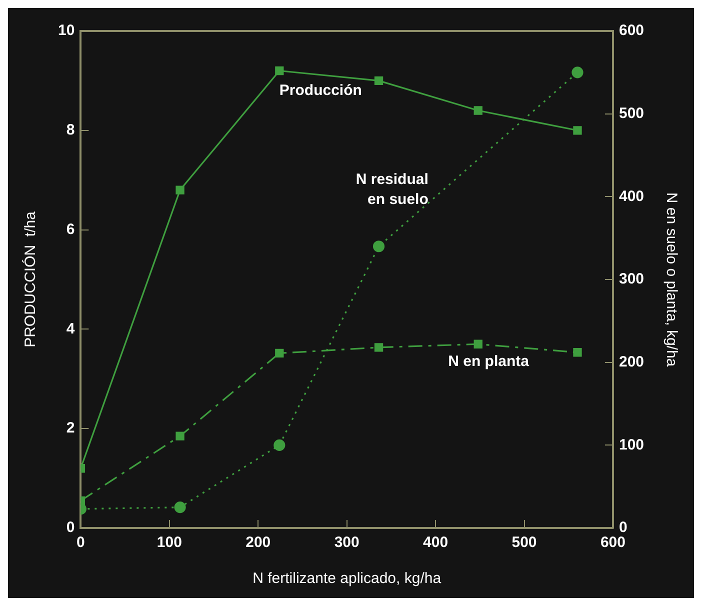 The height and width of the screenshot is (606, 702). I want to click on y-tick-label: 2, so click(70, 428).